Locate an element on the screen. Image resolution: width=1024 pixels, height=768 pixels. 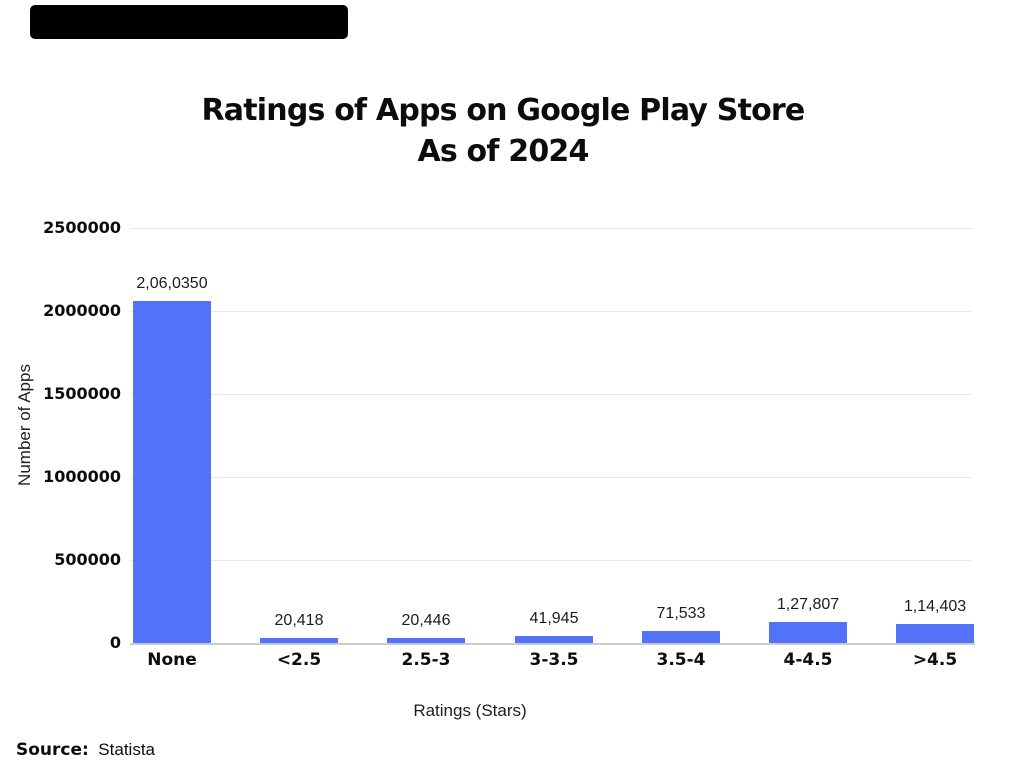
x-tick-label: 3.5-4 is located at coordinates (681, 660).